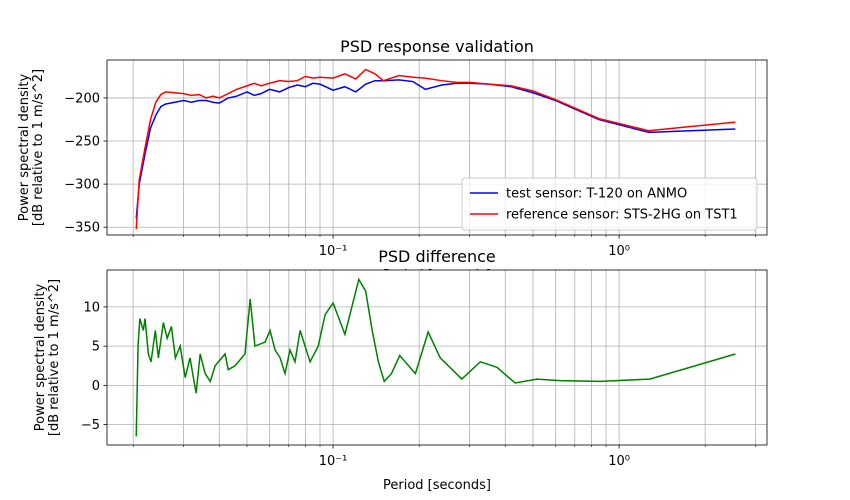  What do you see at coordinates (96, 386) in the screenshot?
I see `y-tick-label: 0` at bounding box center [96, 386].